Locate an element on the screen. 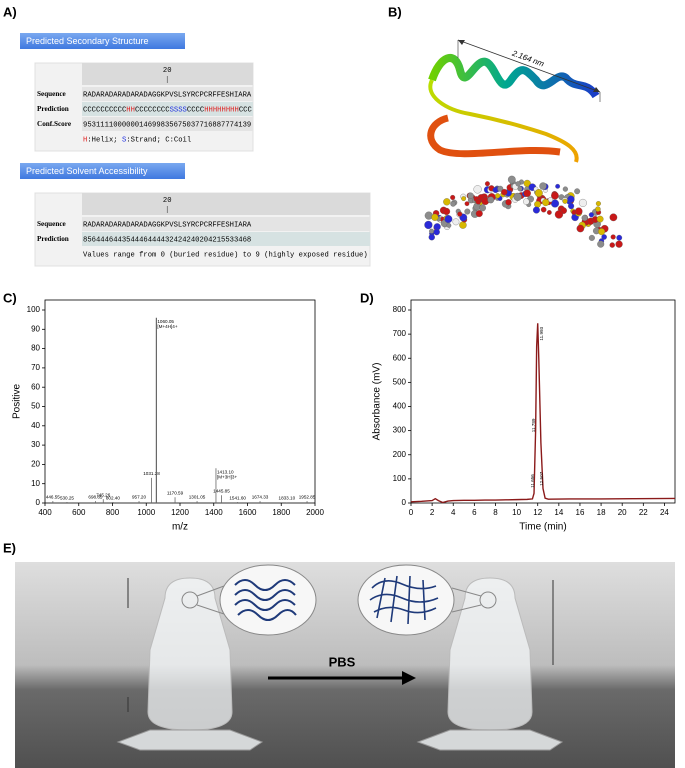 This screenshot has width=685, height=768. panel-label: E) is located at coordinates (9, 547).